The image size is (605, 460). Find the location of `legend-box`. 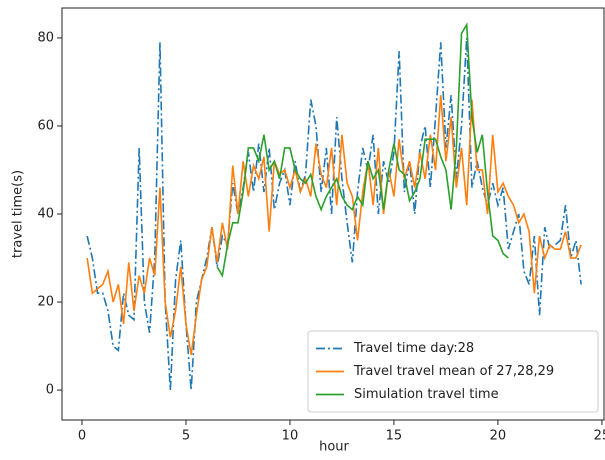

legend-box is located at coordinates (453, 371).